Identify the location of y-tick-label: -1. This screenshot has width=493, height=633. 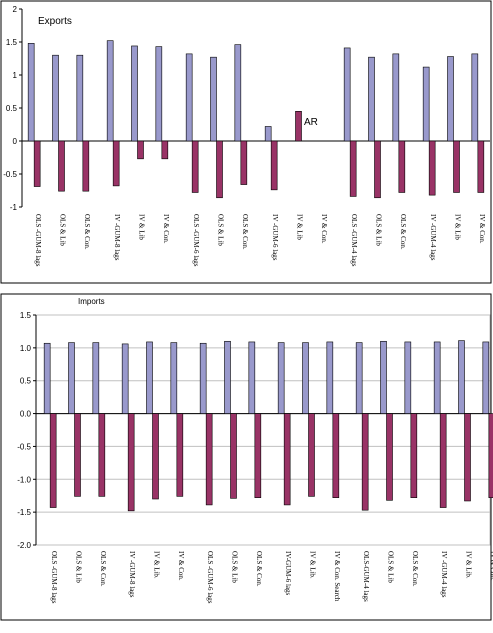
(14, 207).